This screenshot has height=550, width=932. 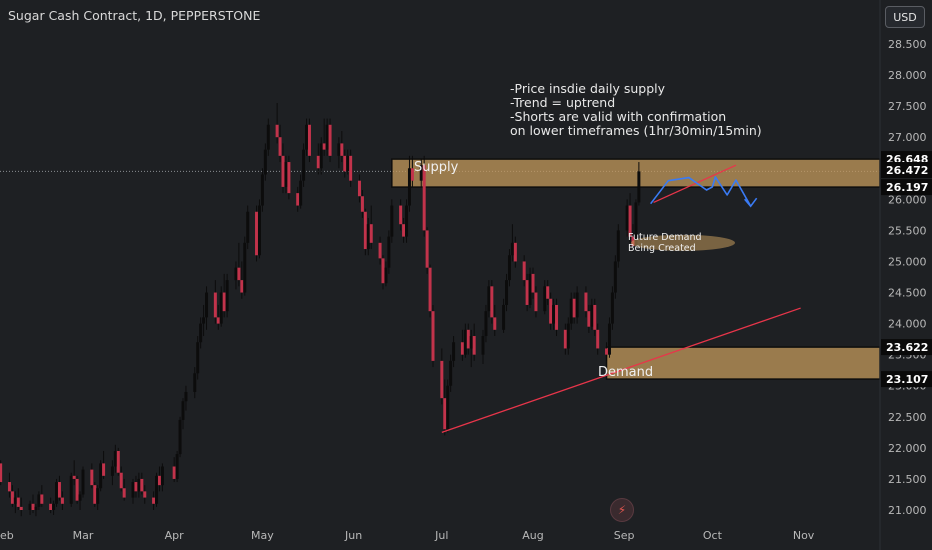 I want to click on price-tag-label: 23.622, so click(x=907, y=347).